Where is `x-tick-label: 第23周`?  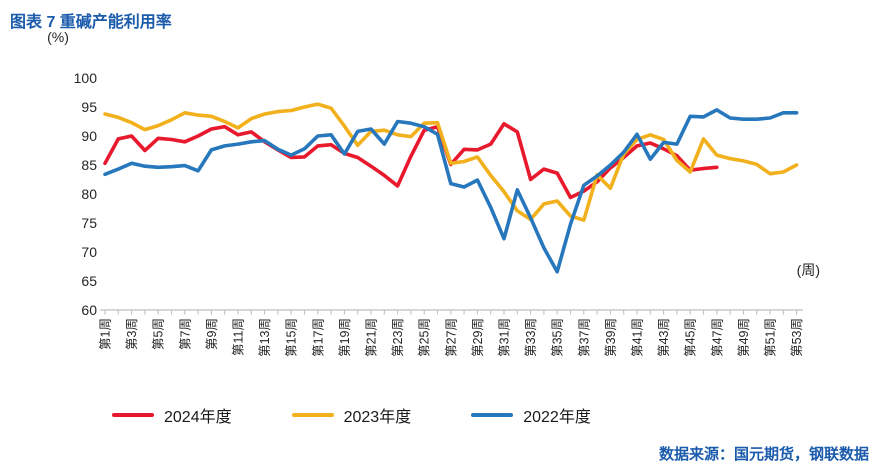
x-tick-label: 第23周 is located at coordinates (398, 337).